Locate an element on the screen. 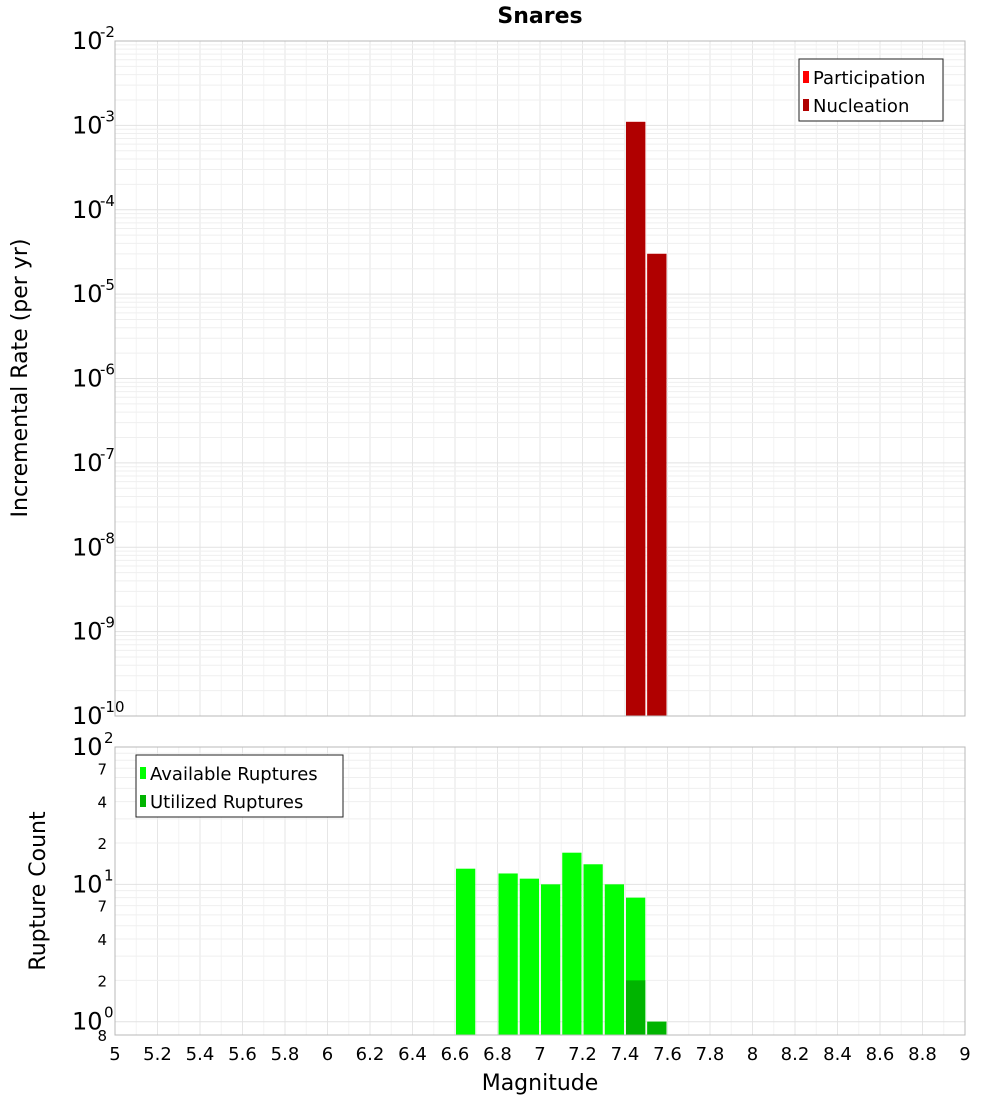 The width and height of the screenshot is (1000, 1100). x-tick-label: 6 is located at coordinates (327, 1054).